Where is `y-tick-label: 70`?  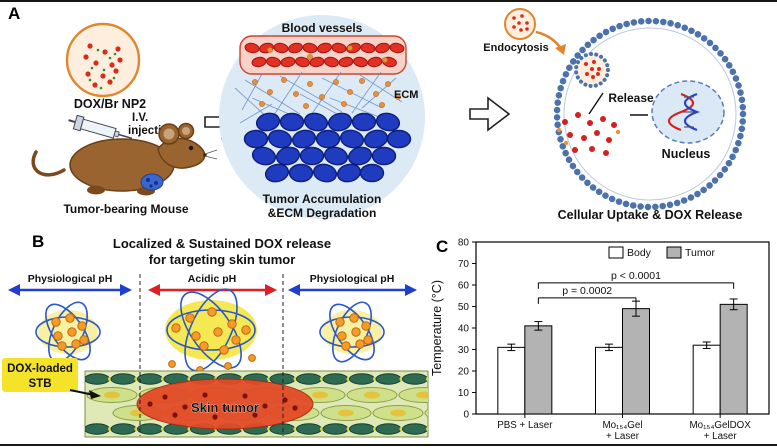
y-tick-label: 70 is located at coordinates (464, 264).